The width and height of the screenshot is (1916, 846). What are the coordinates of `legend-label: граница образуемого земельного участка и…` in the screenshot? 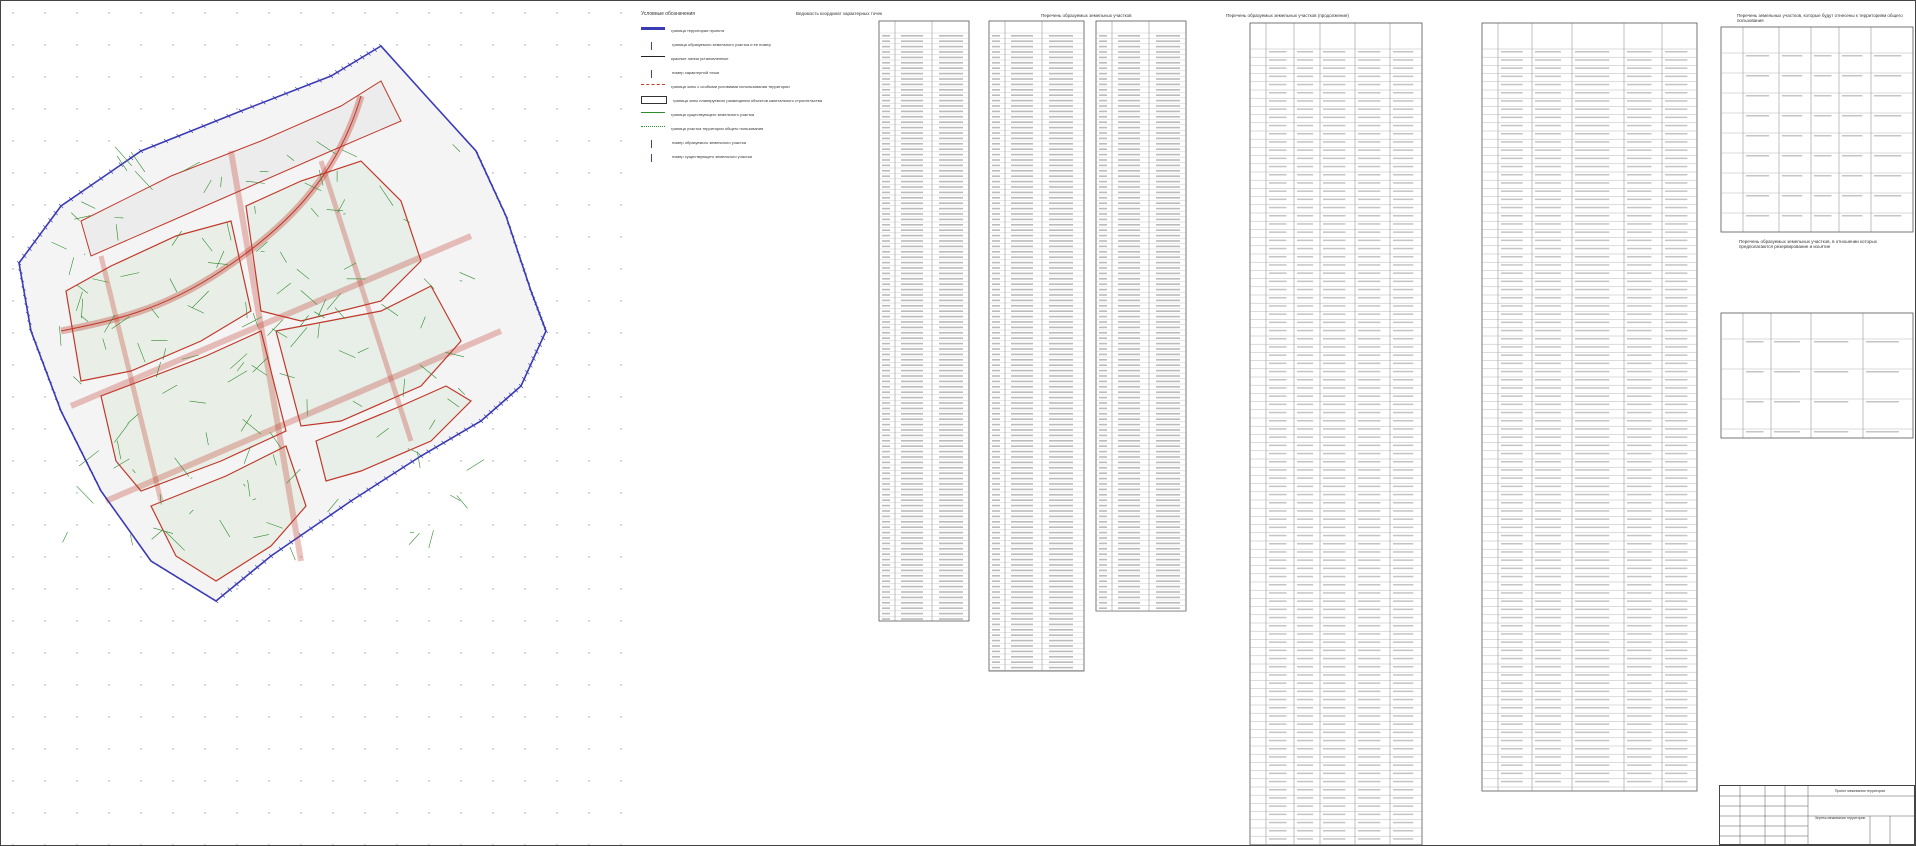 It's located at (721, 44).